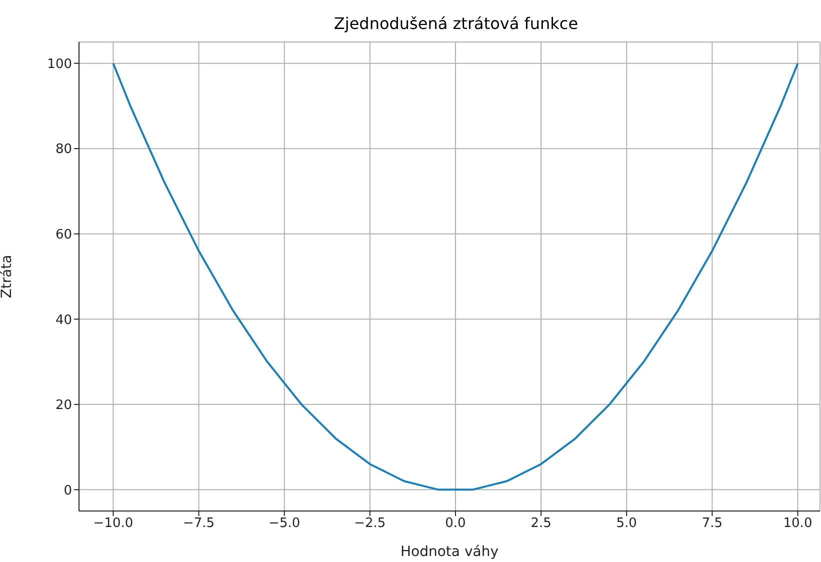  What do you see at coordinates (456, 23) in the screenshot?
I see `chart-title: Zjednodušená ztrátová funkce` at bounding box center [456, 23].